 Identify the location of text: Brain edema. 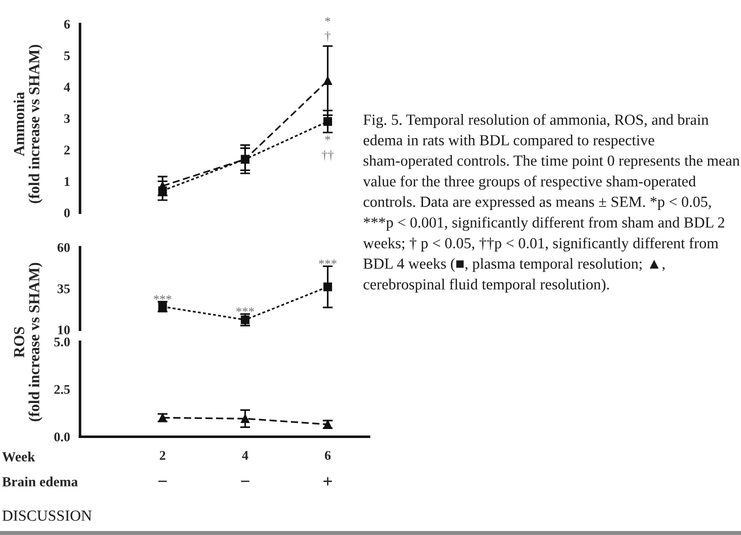
(40, 481).